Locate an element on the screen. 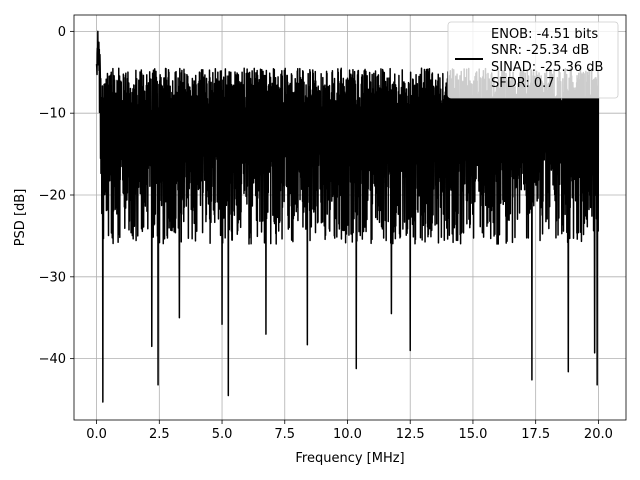  x-axis: 0.0 2.5 5.0 7.5 10.0 12.5 15.0 17.5 20.0 is located at coordinates (349, 431).